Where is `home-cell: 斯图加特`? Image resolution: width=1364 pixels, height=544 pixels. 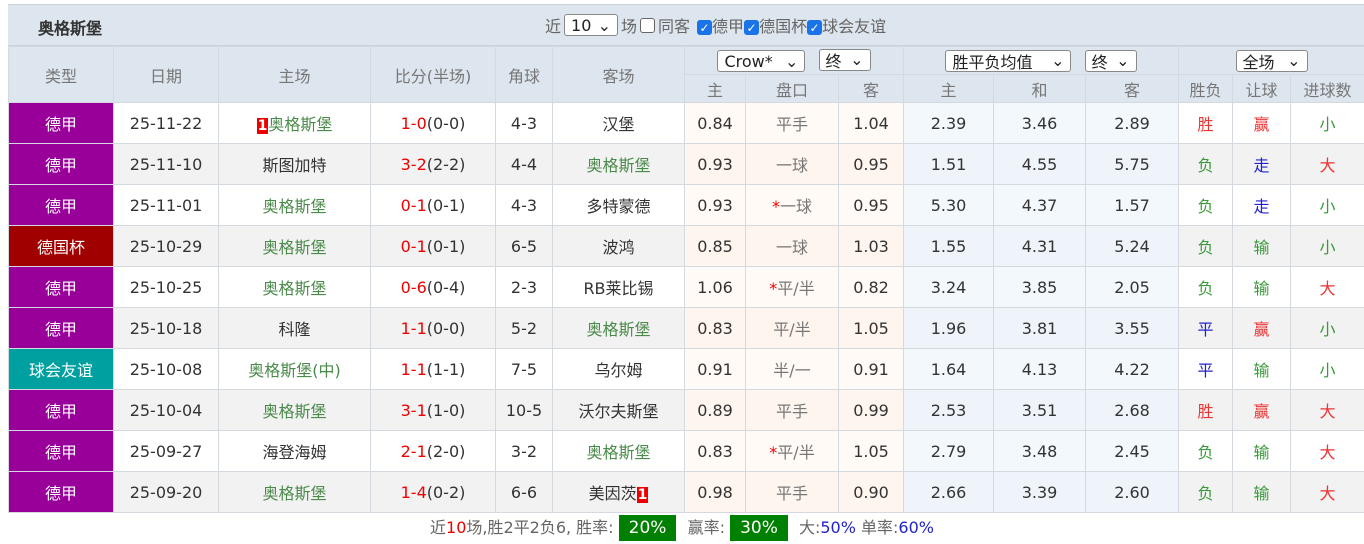 home-cell: 斯图加特 is located at coordinates (295, 164).